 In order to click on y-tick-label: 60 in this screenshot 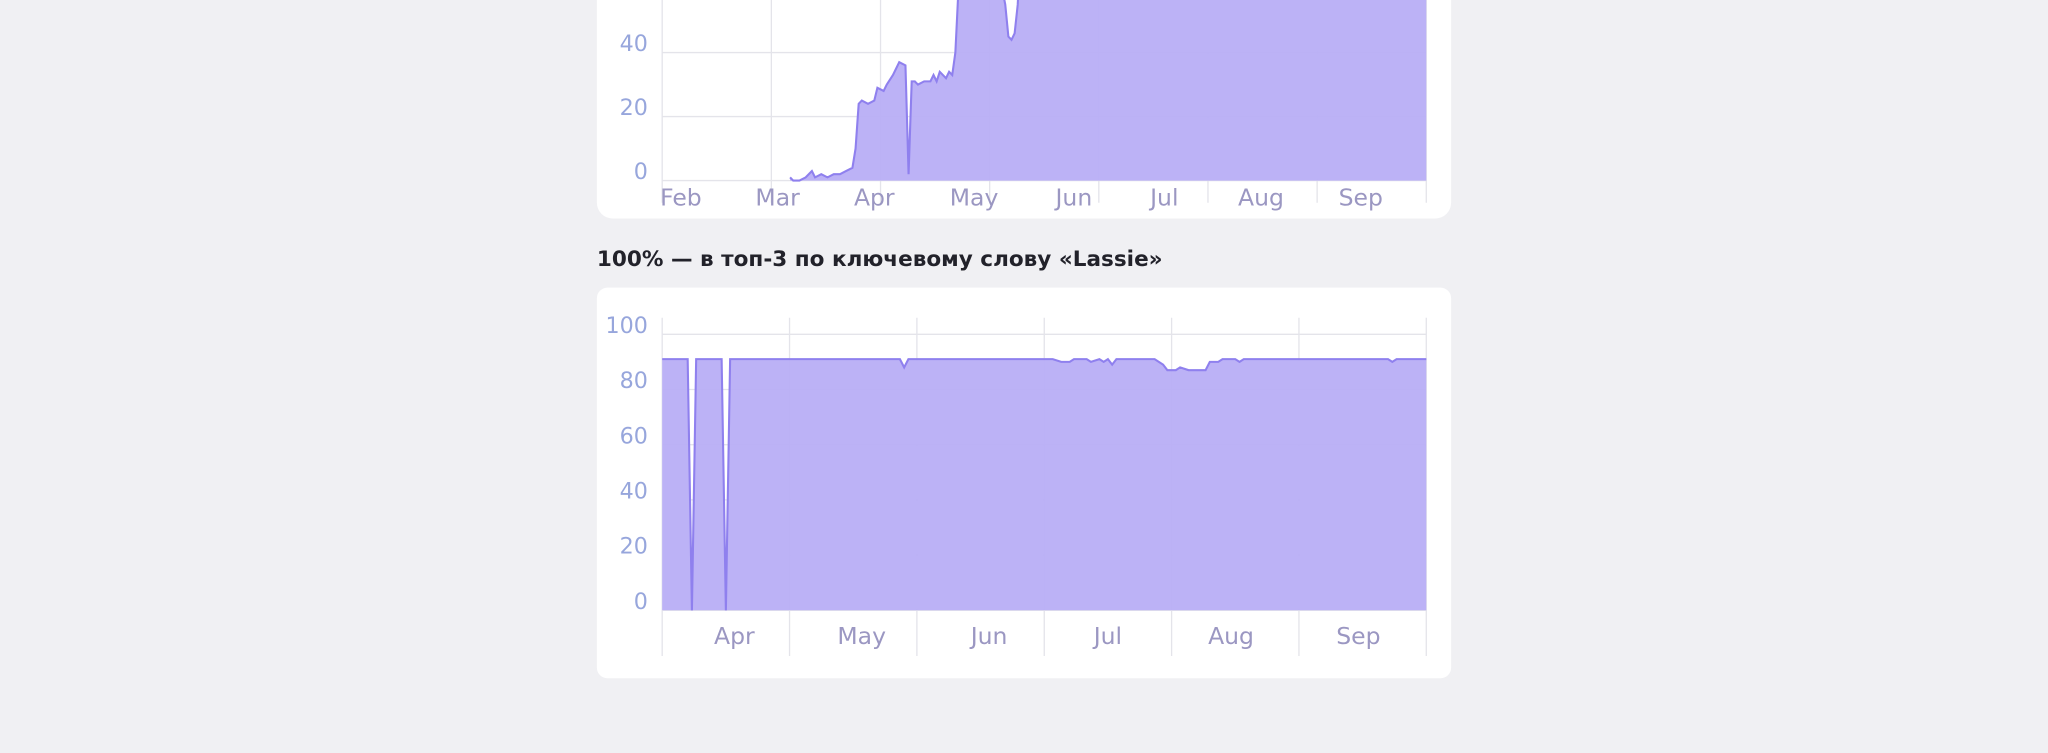, I will do `click(634, 436)`.